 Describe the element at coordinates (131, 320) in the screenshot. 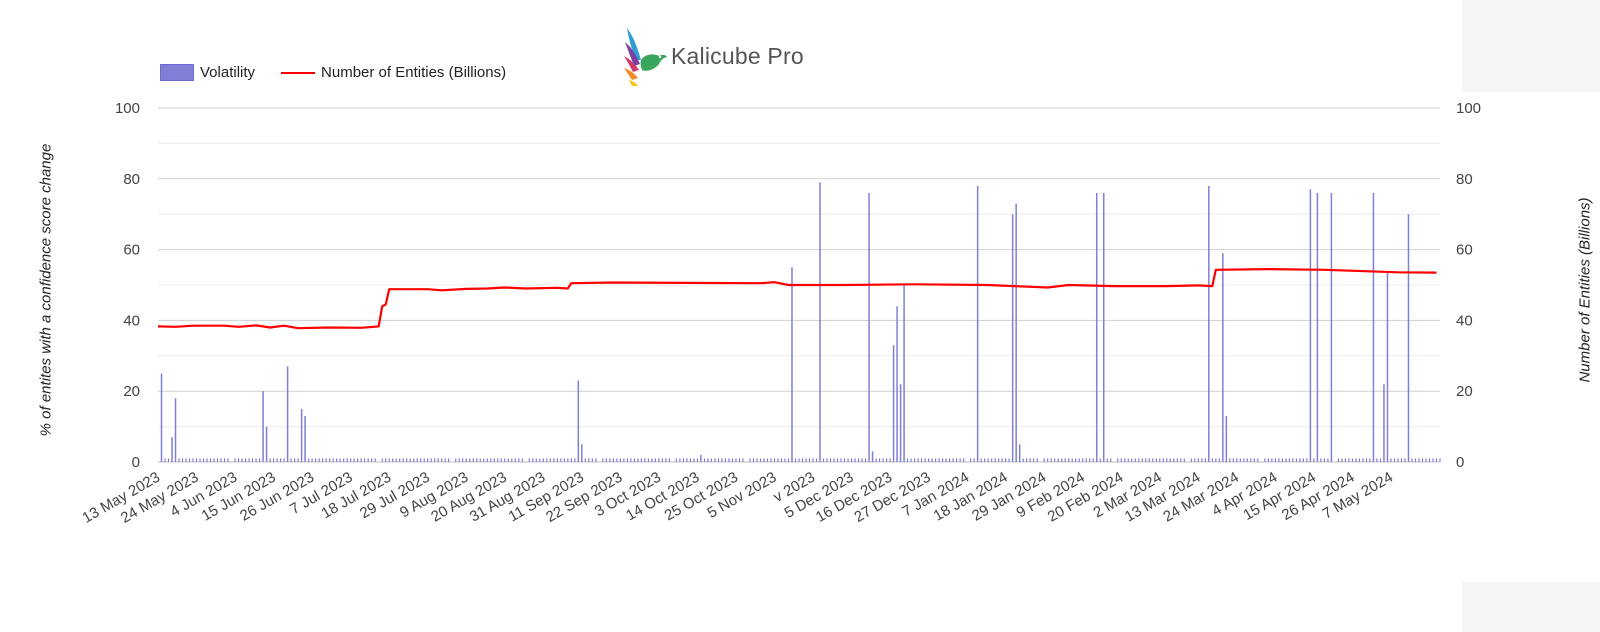

I see `y-tick-label-left: 40` at that location.